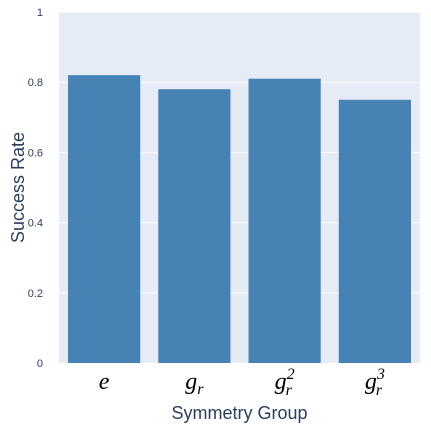  What do you see at coordinates (35, 188) in the screenshot?
I see `y-tick-labels: 0 0.2 0.4 0.6 0.8 1` at bounding box center [35, 188].